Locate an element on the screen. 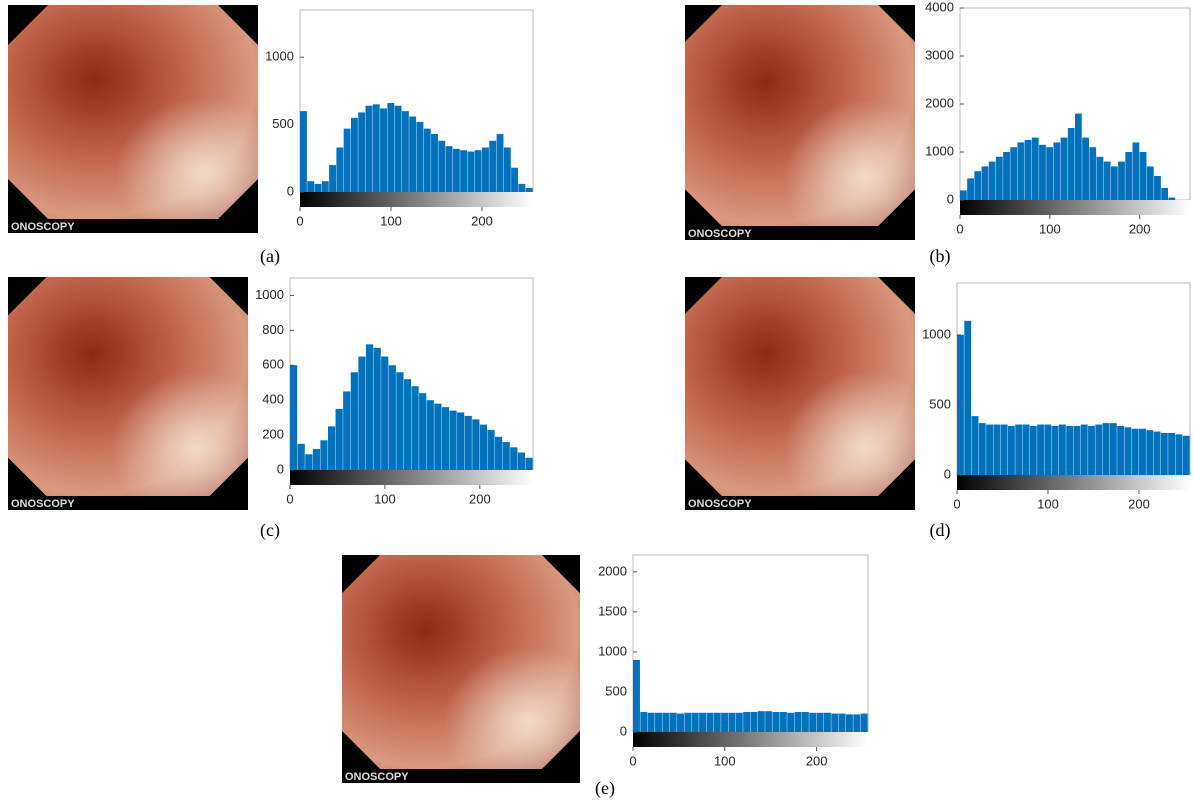 This screenshot has height=810, width=1193. axes-box is located at coordinates (750, 643).